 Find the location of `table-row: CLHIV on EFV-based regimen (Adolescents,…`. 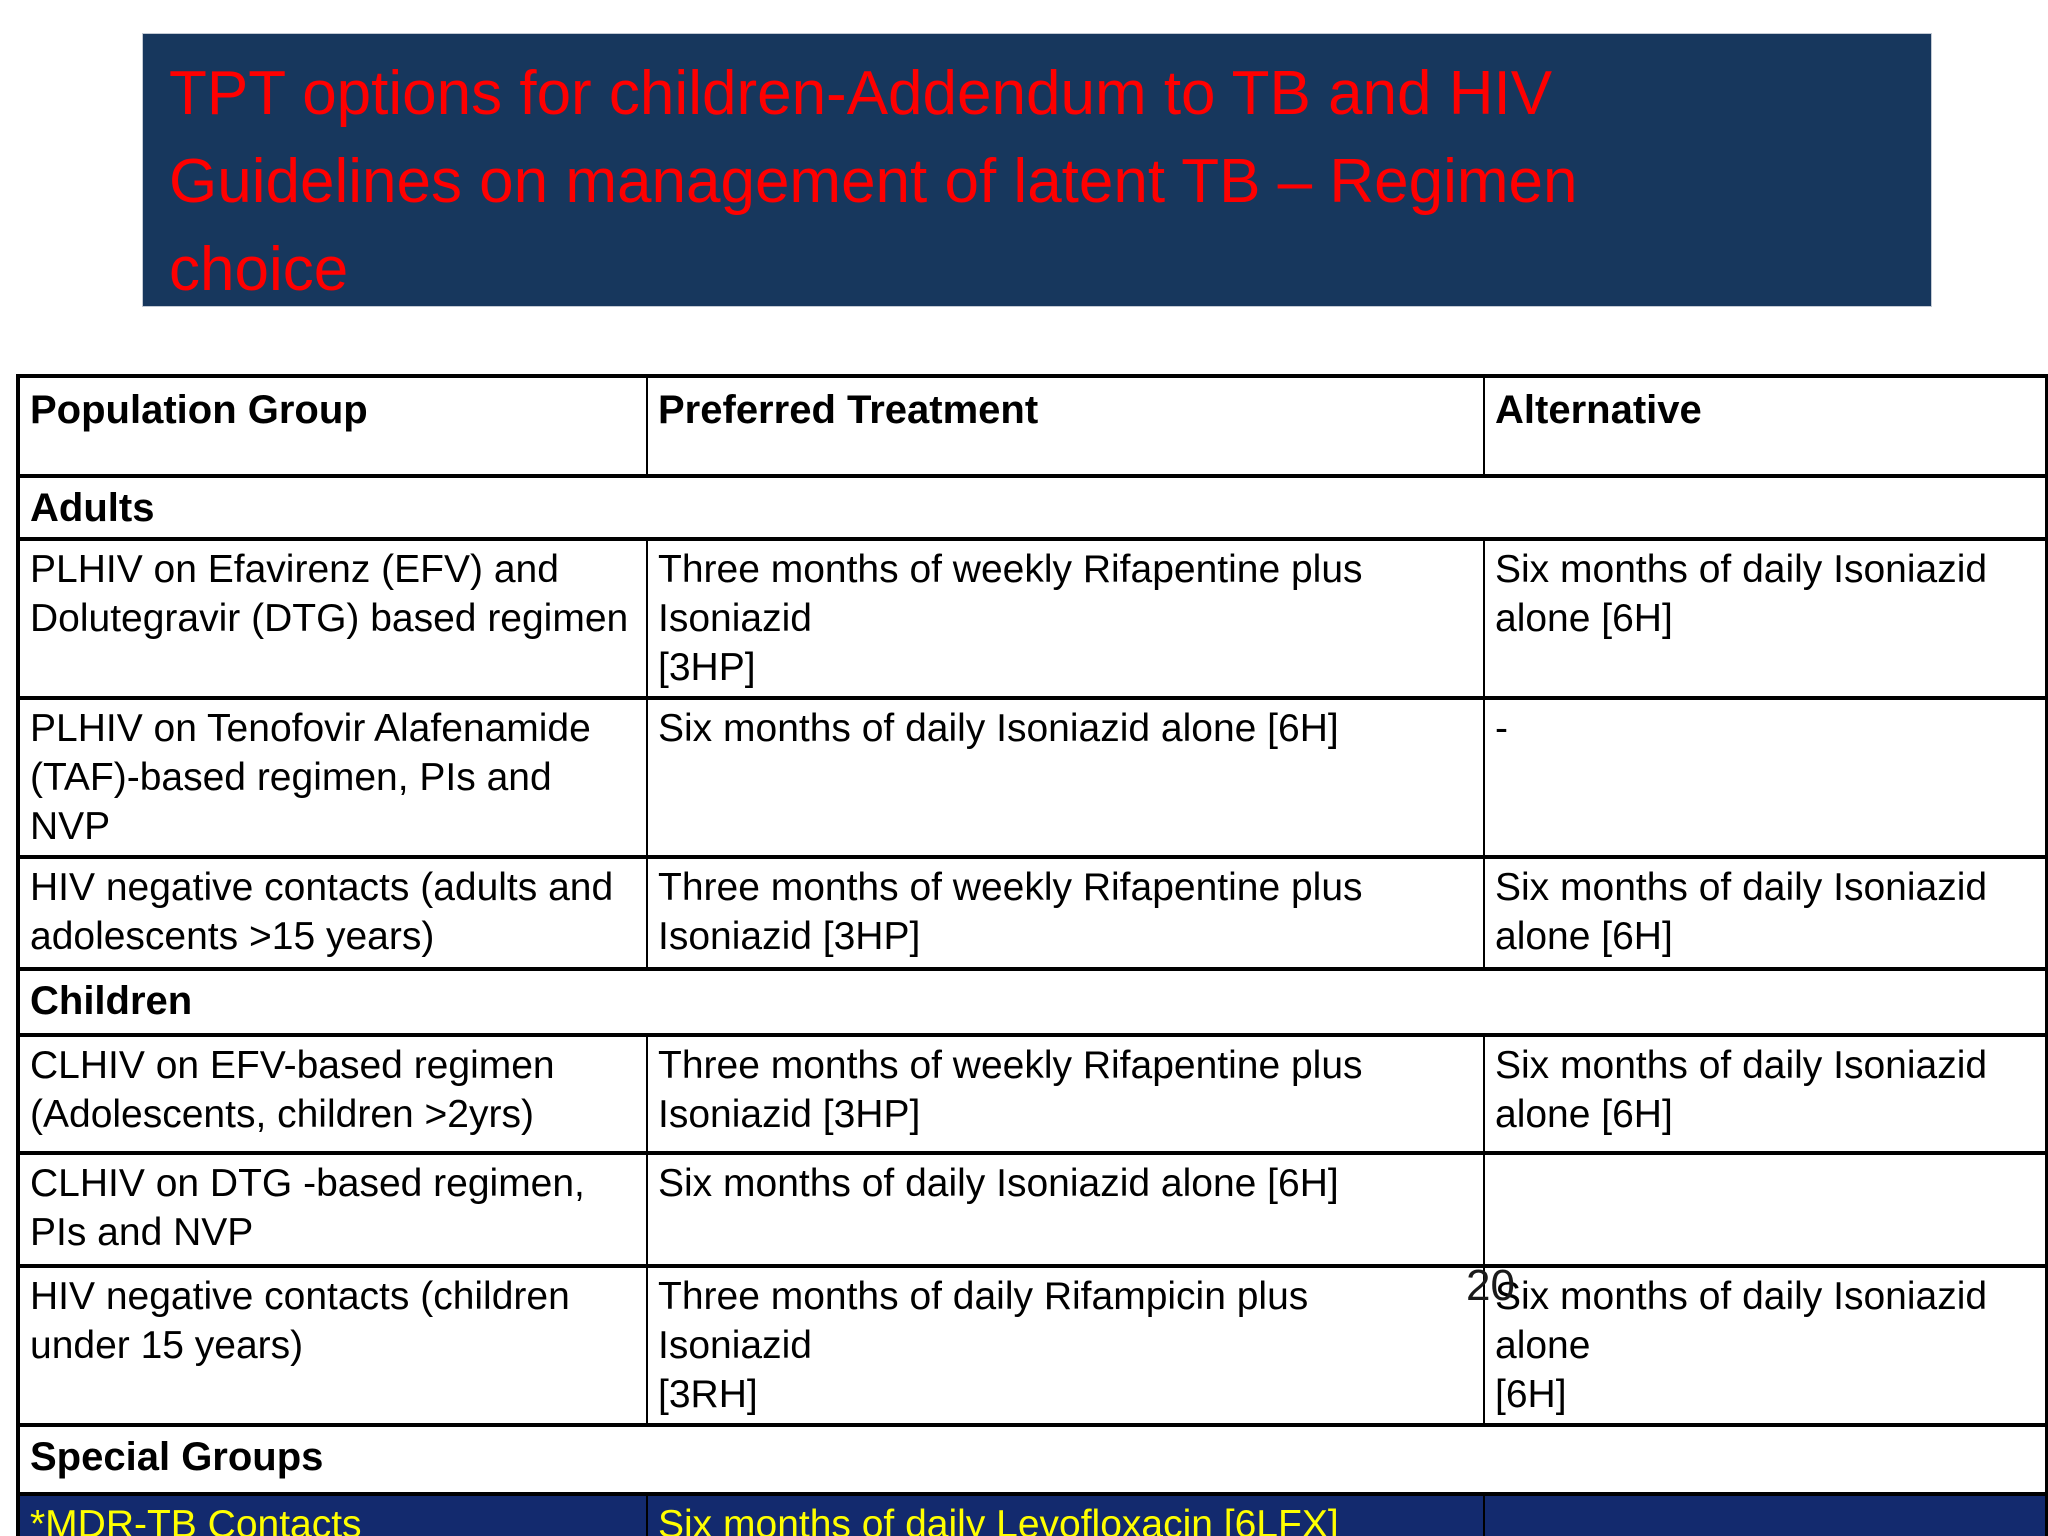

table-row: CLHIV on EFV-based regimen (Adolescents,… is located at coordinates (1032, 1094).